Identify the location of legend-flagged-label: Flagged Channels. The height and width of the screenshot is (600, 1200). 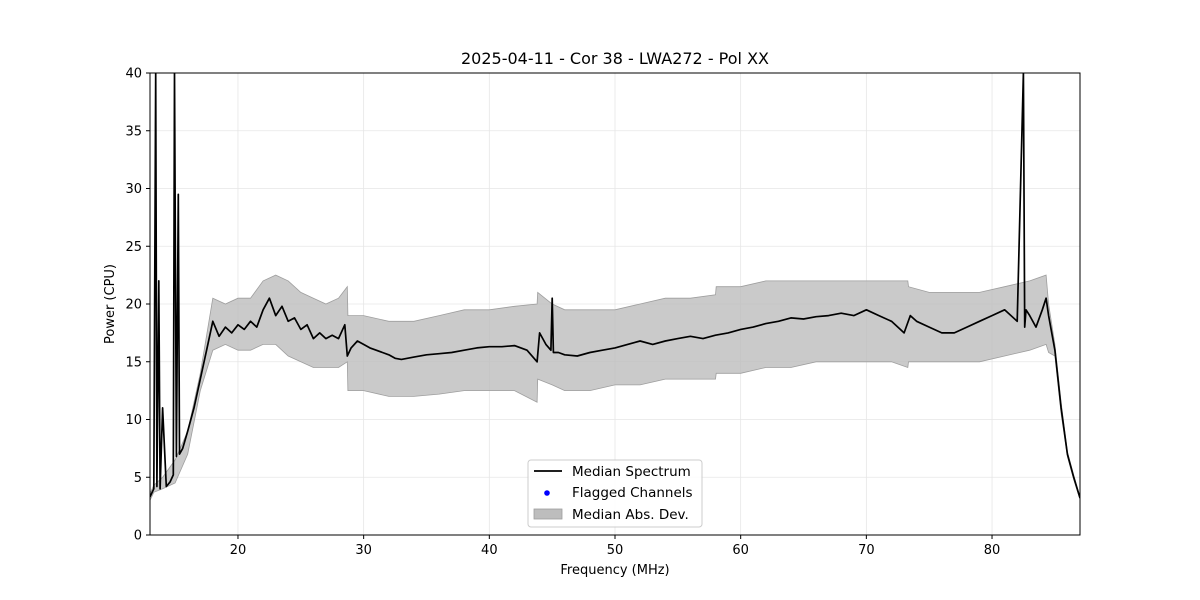
(632, 493).